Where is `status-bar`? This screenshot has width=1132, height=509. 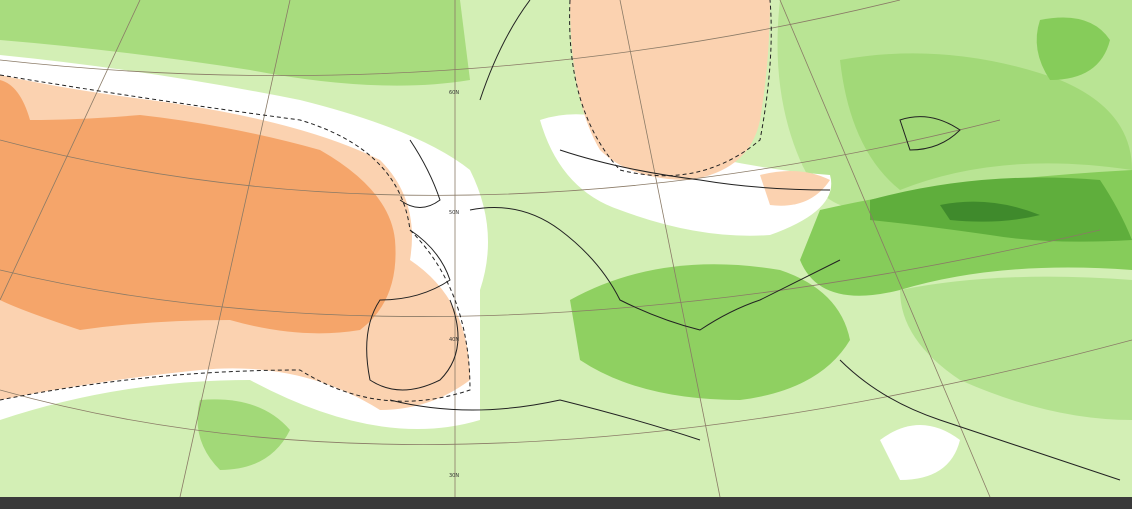
status-bar is located at coordinates (566, 503).